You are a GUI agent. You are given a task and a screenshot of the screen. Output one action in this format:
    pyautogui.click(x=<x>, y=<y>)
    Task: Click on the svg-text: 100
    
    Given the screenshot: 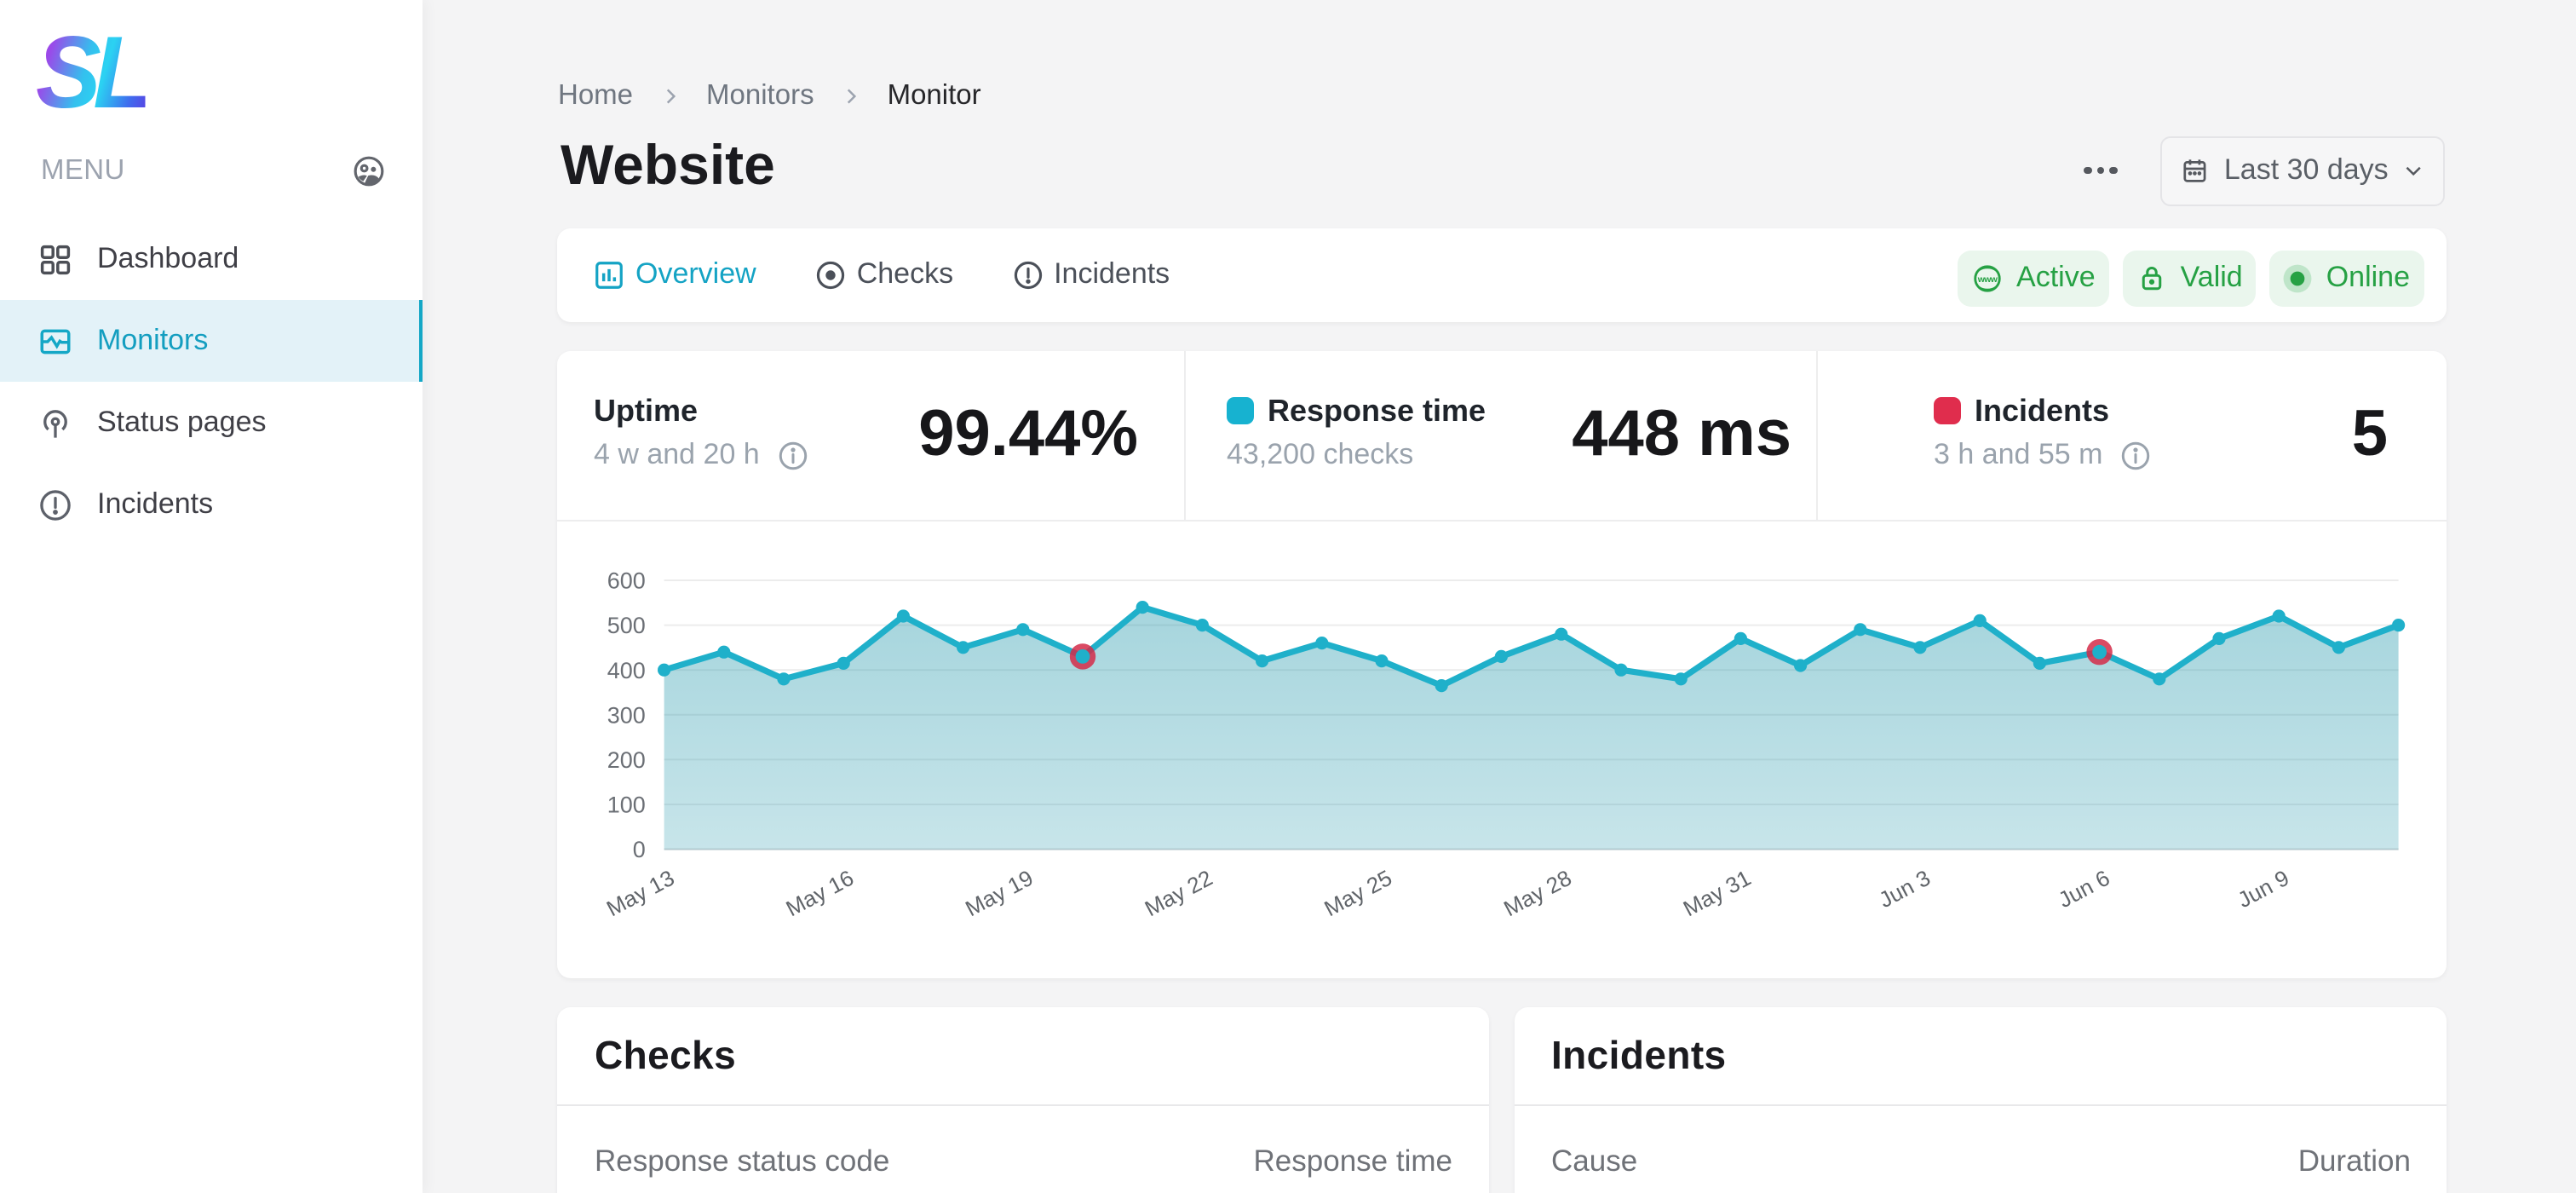 What is the action you would take?
    pyautogui.click(x=626, y=805)
    